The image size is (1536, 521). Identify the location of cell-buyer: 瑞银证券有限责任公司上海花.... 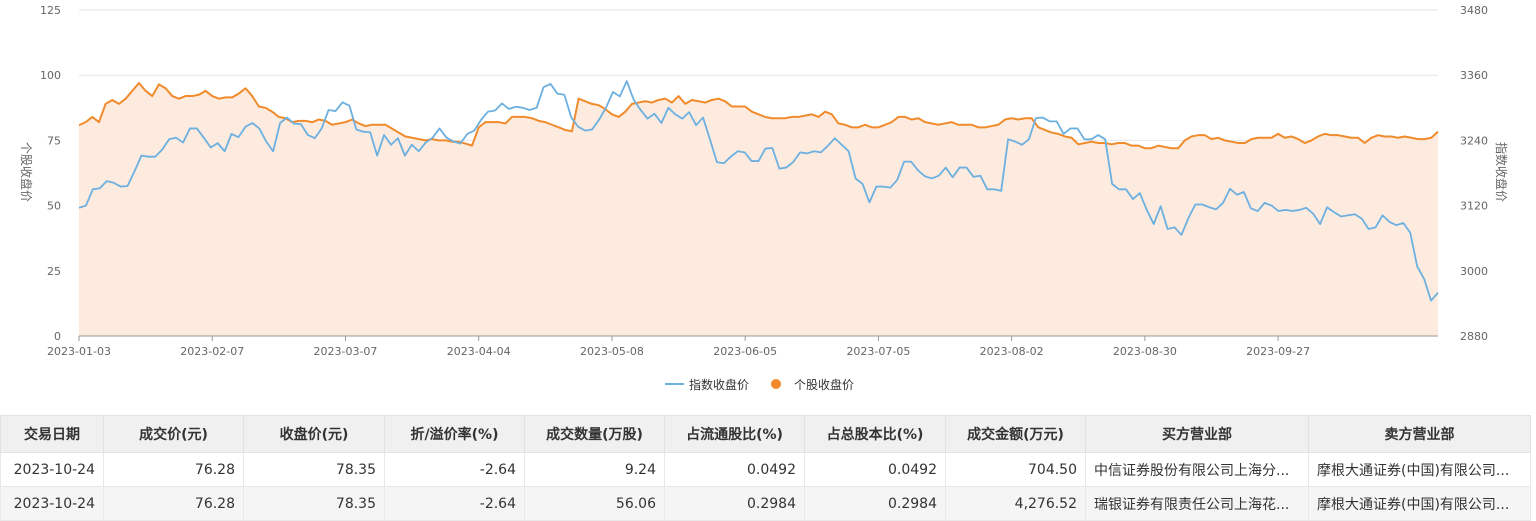
(1197, 503).